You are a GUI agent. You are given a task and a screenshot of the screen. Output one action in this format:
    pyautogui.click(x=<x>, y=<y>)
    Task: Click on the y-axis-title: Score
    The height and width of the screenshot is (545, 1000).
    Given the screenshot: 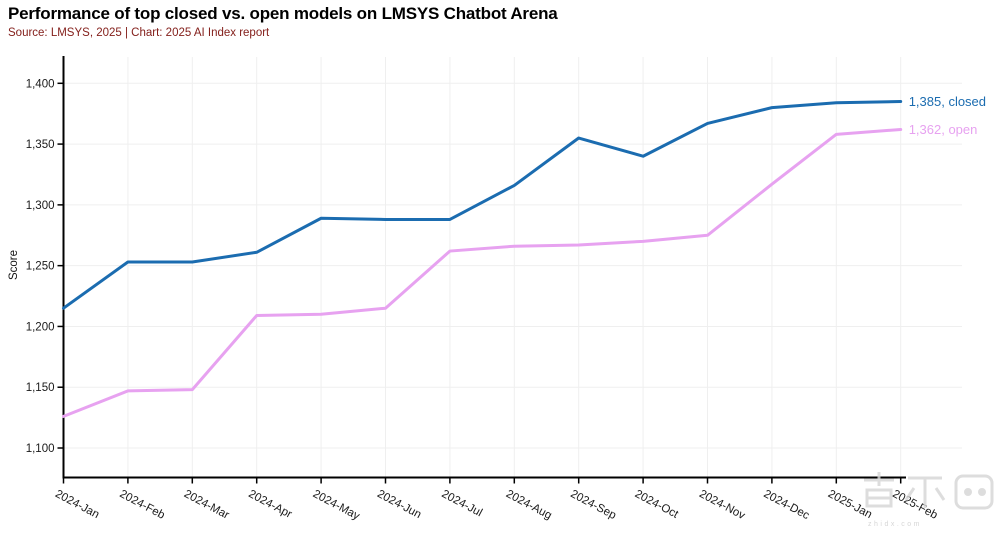 What is the action you would take?
    pyautogui.click(x=14, y=265)
    